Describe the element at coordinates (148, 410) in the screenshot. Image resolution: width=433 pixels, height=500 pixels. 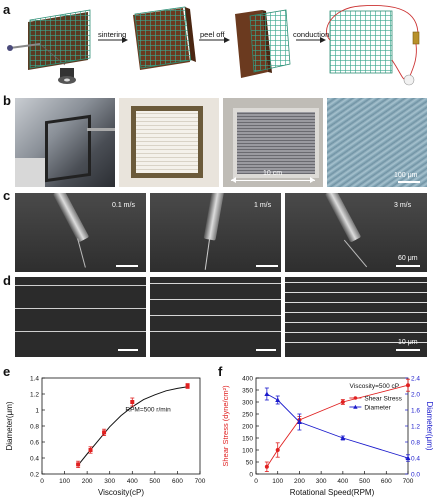
I see `chart-annotation: RPM=500 r/min` at that location.